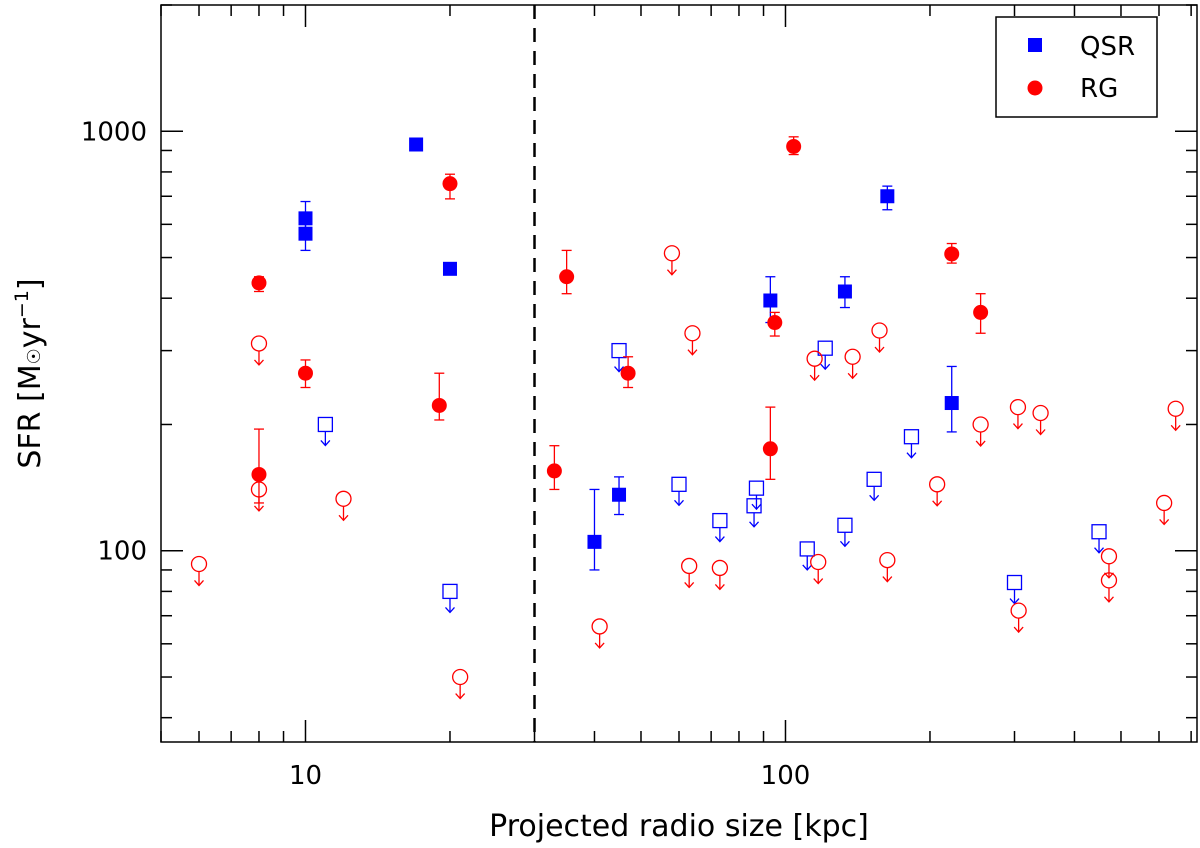 The width and height of the screenshot is (1200, 848). I want to click on y-axis-title: SFR [M☉yr−1], so click(29, 373).